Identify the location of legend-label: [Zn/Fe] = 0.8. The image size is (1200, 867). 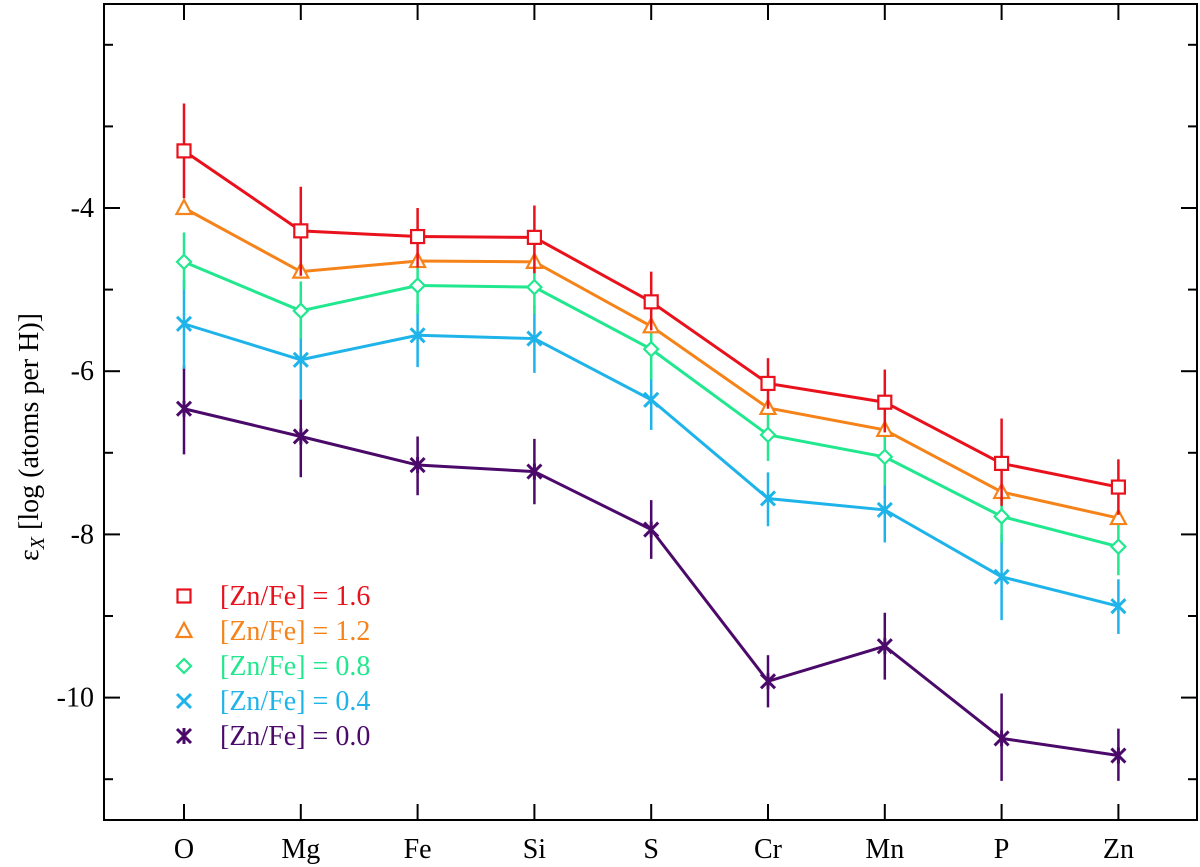
(295, 666).